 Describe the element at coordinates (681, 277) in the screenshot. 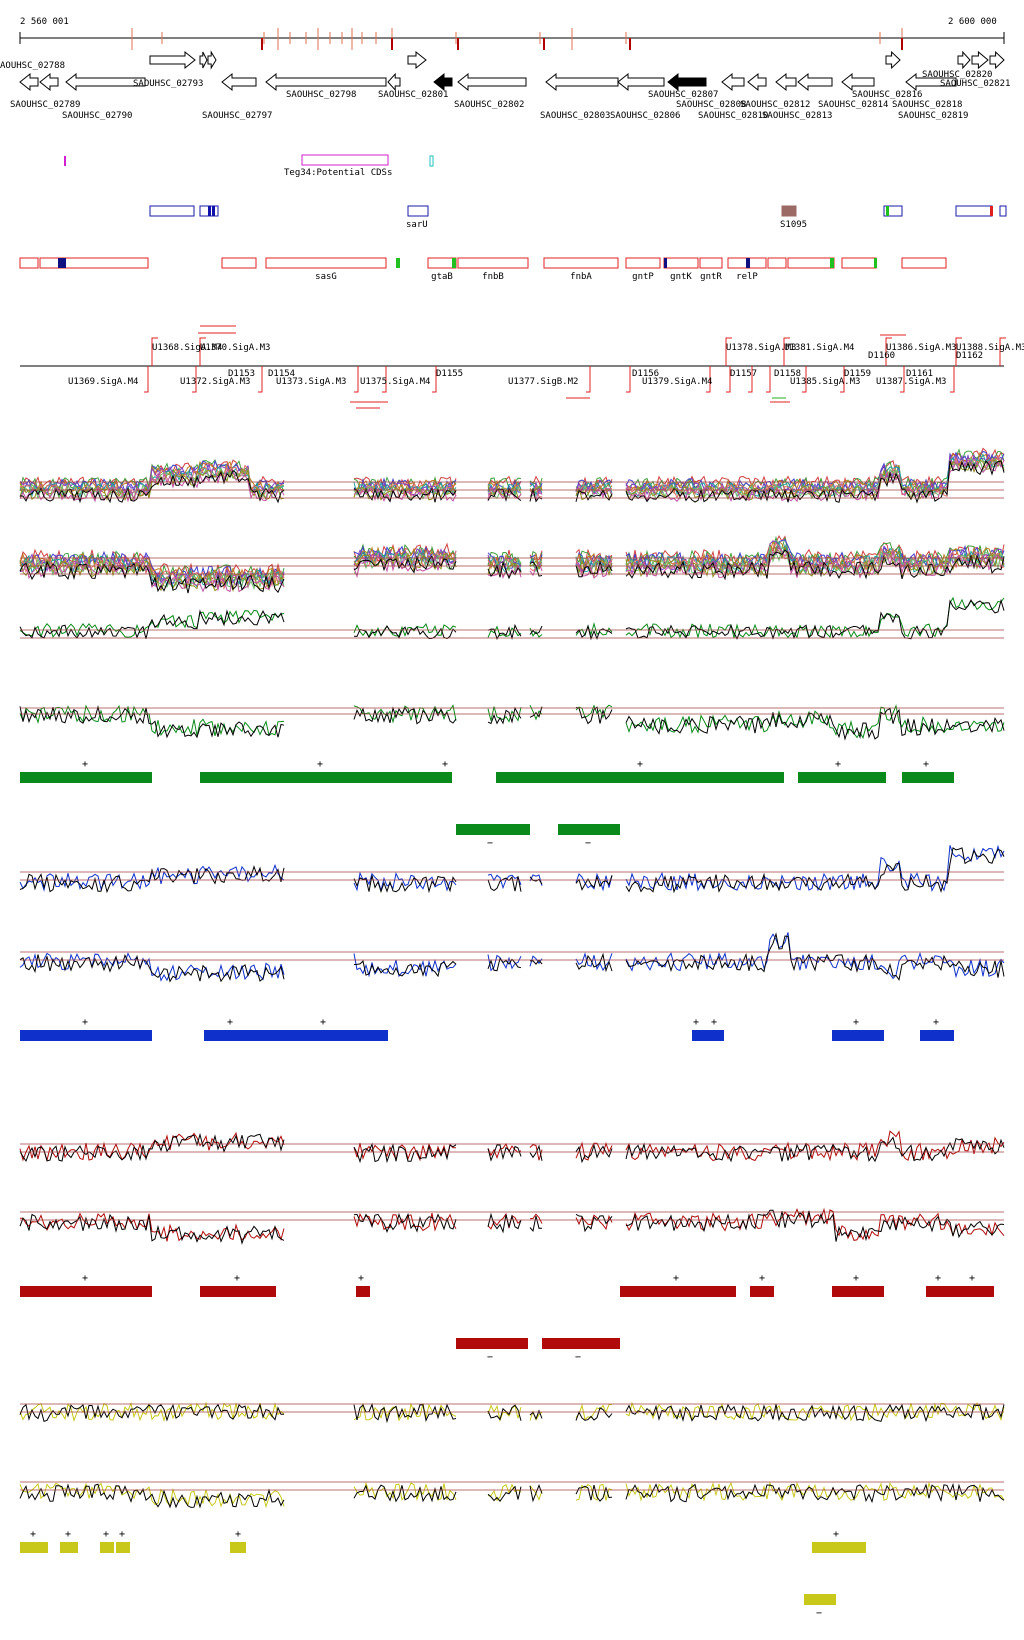

I see `cds-feature-label: gntK` at that location.